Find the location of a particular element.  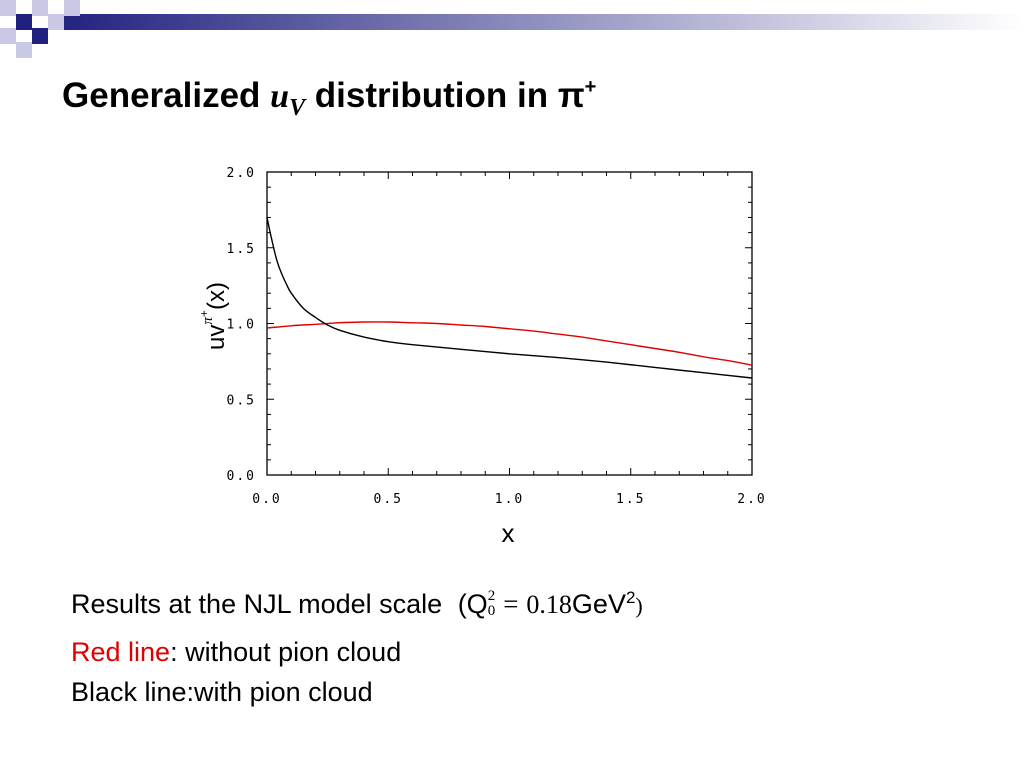

title-superscript: + is located at coordinates (590, 87).